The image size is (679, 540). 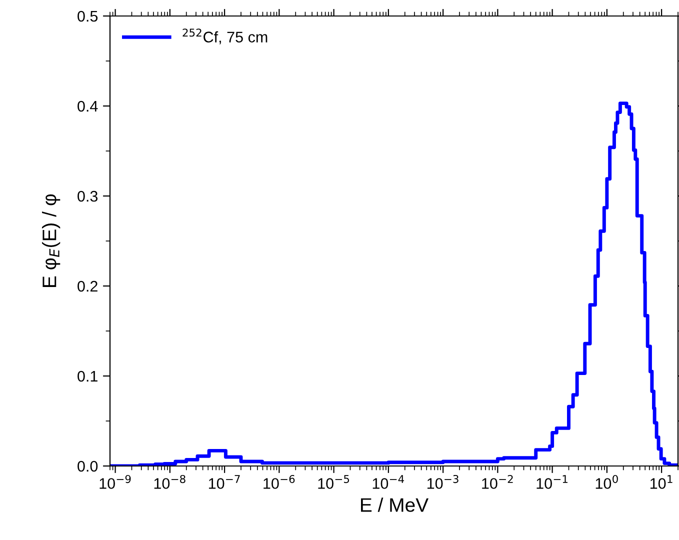 I want to click on x-tick-label: 10$^{−6}$, so click(x=279, y=481).